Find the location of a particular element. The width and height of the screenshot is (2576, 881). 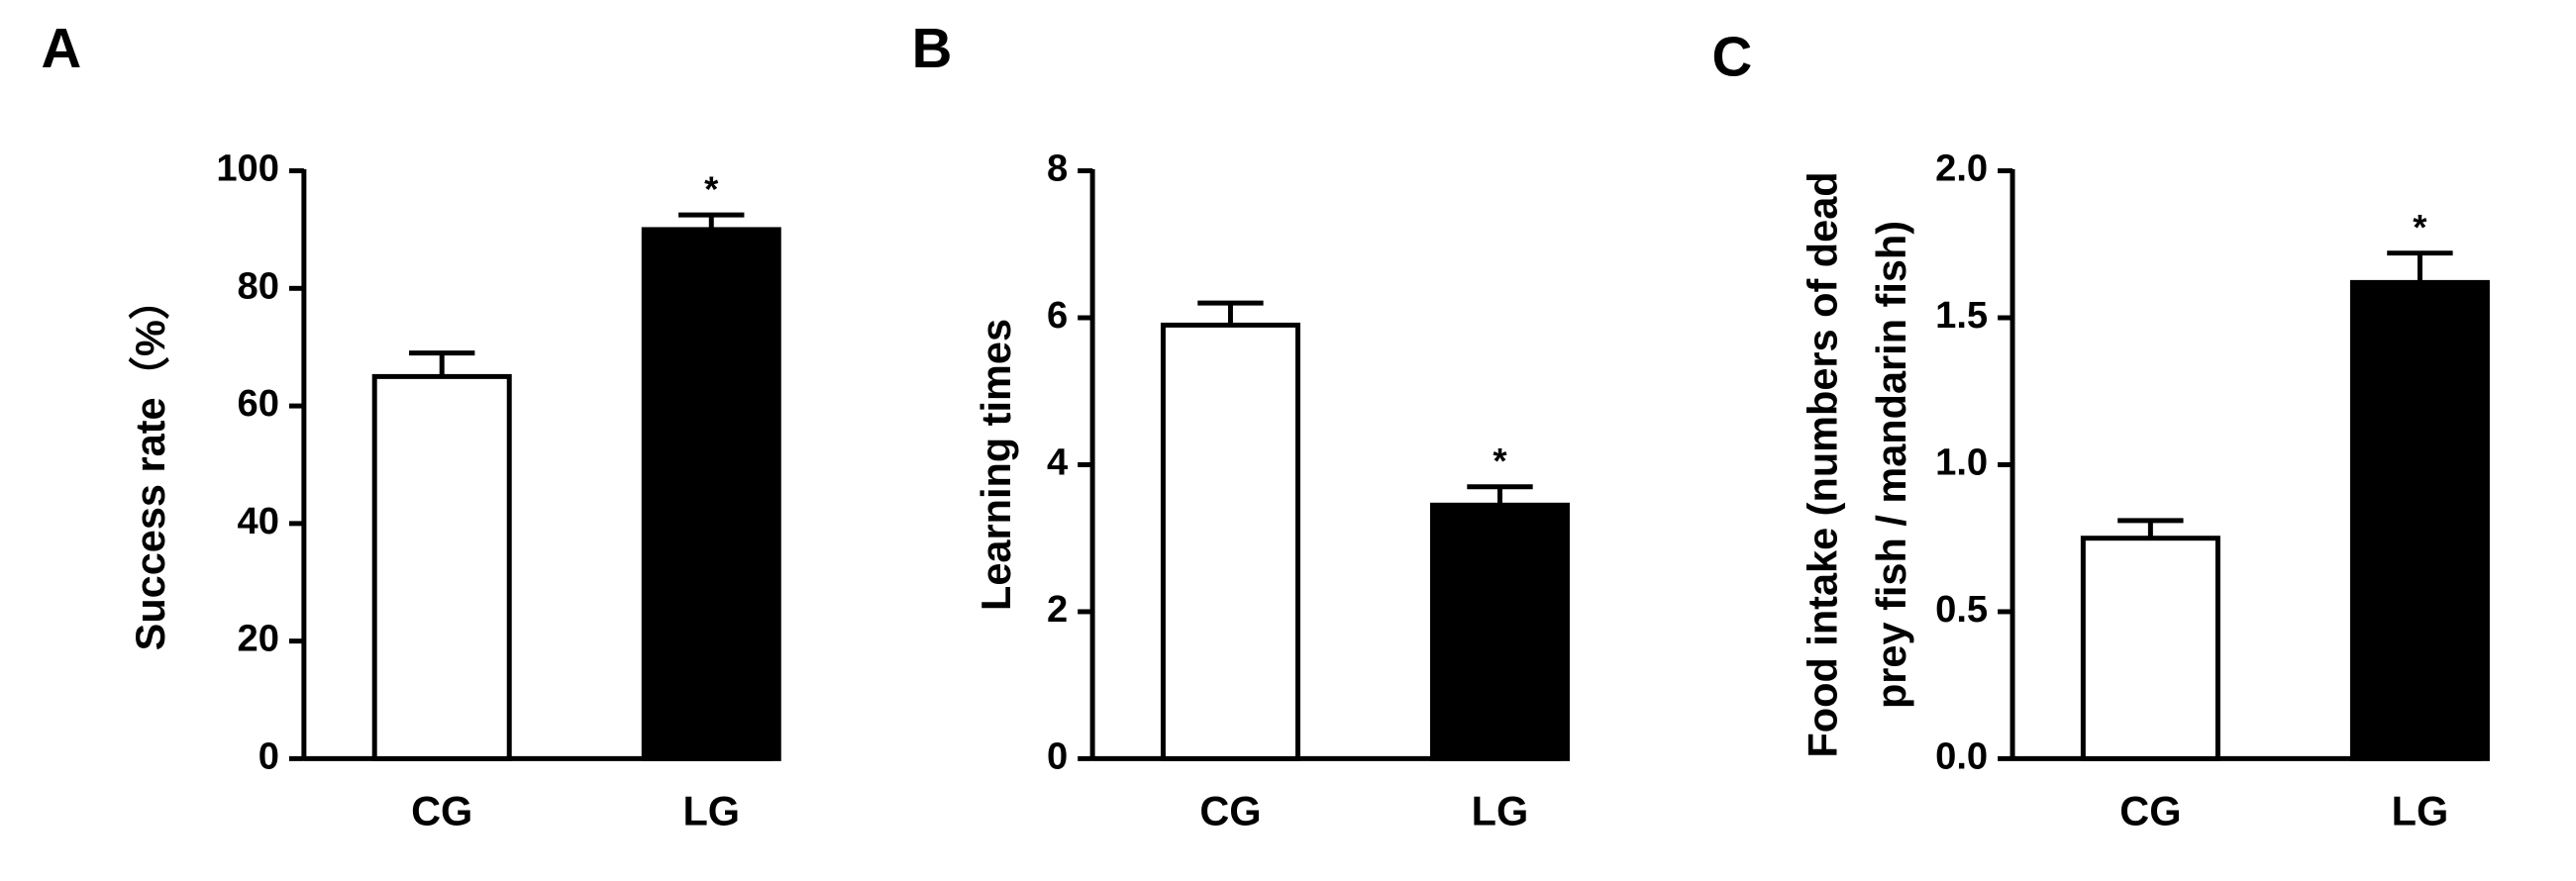

y-tick-label: 4 is located at coordinates (1057, 462).